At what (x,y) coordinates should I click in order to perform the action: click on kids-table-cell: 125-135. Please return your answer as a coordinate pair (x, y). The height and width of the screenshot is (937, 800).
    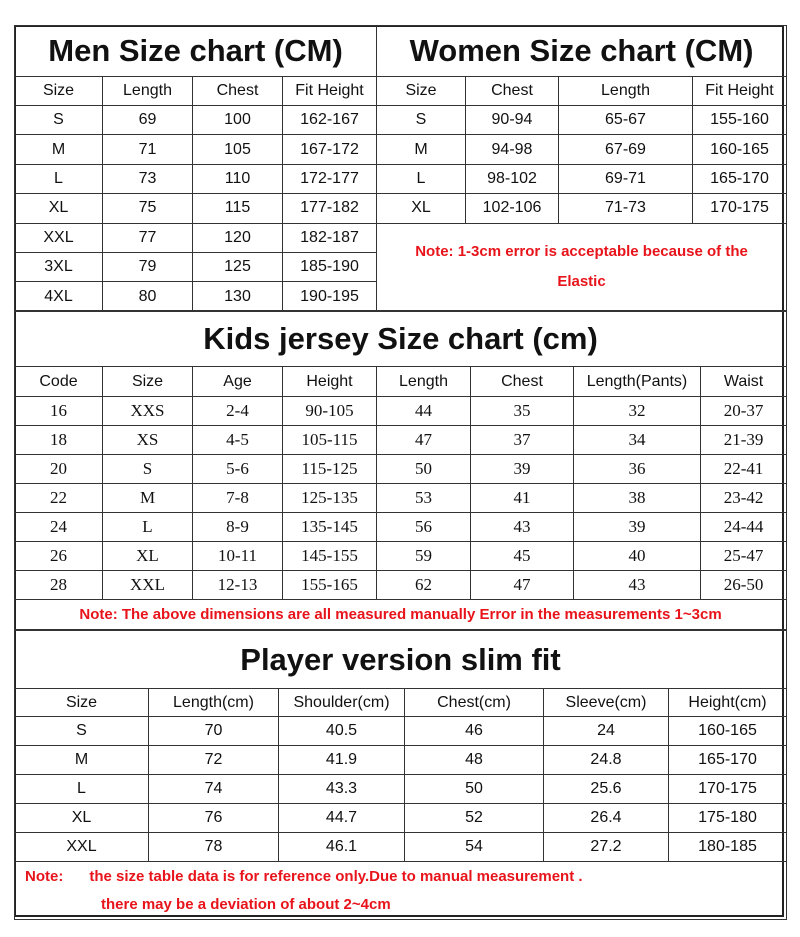
    Looking at the image, I should click on (329, 498).